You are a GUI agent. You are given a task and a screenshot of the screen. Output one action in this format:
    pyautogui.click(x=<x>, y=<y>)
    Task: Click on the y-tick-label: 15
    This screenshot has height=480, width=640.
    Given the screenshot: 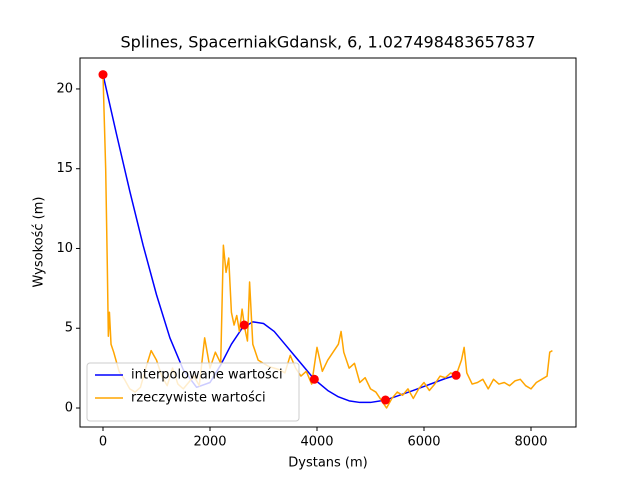 What is the action you would take?
    pyautogui.click(x=64, y=168)
    